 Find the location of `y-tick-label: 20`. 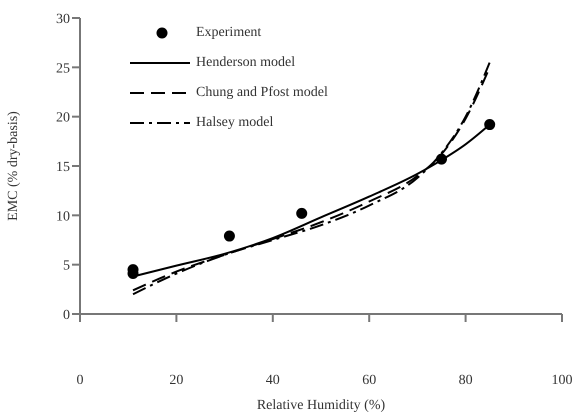

y-tick-label: 20 is located at coordinates (63, 118).